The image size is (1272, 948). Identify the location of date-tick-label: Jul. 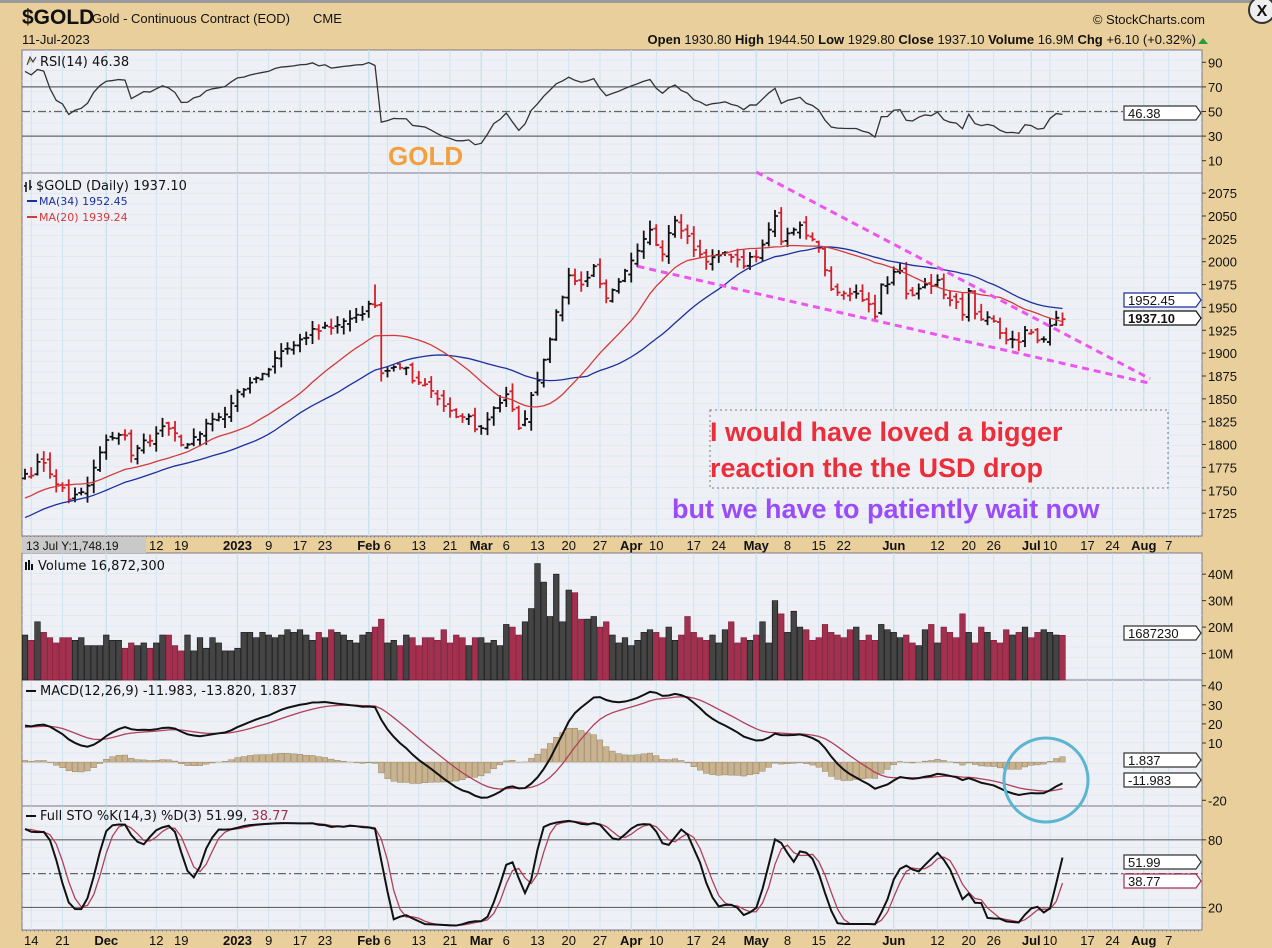
(1031, 545).